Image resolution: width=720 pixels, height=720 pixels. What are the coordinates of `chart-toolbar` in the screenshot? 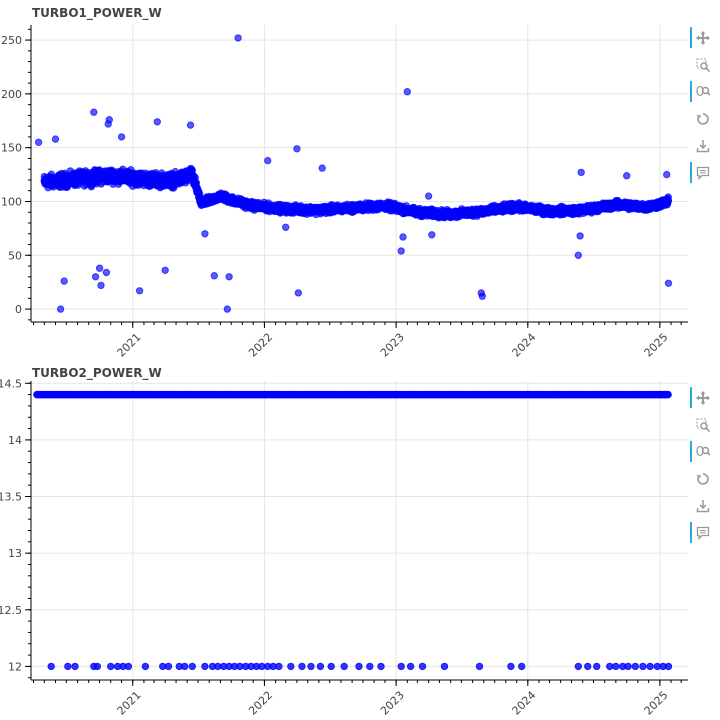 It's located at (703, 465).